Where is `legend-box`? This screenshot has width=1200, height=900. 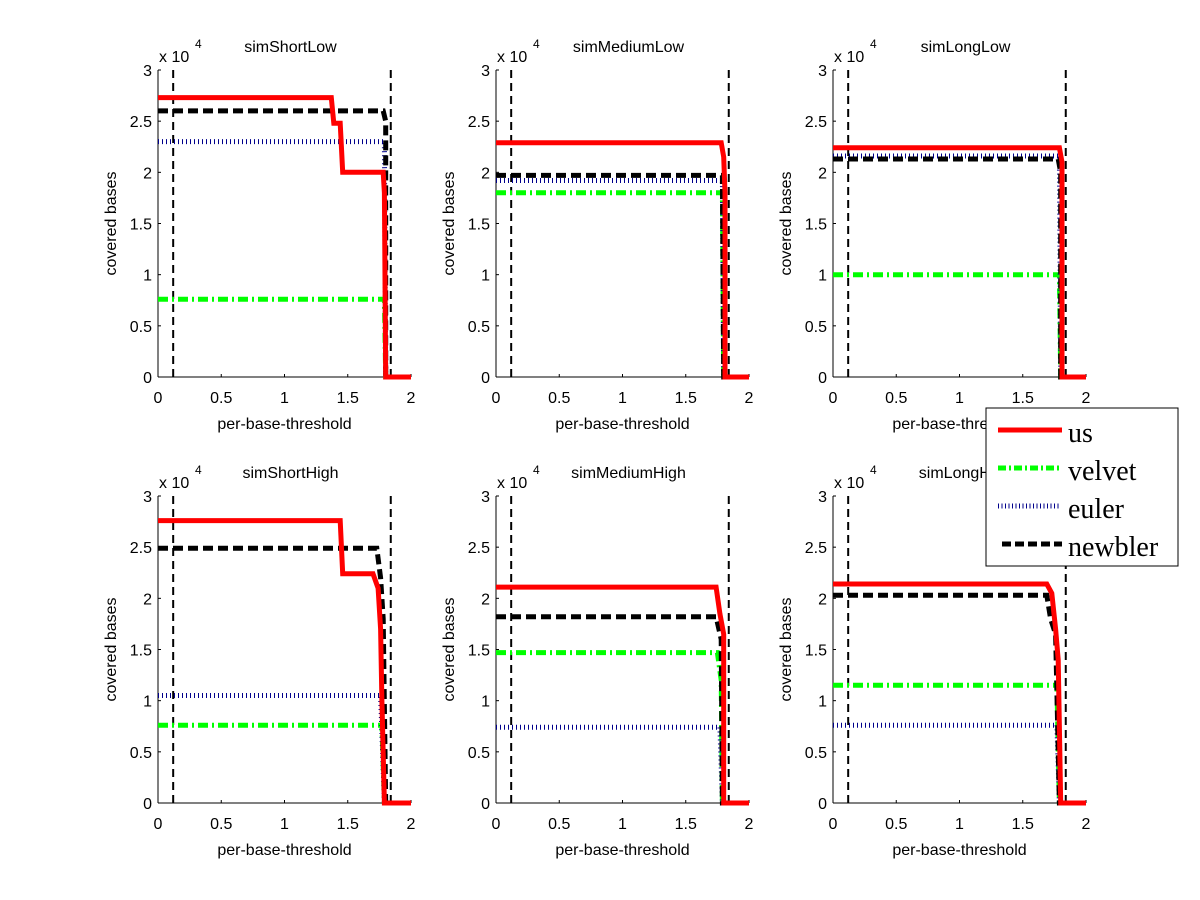
legend-box is located at coordinates (1082, 487).